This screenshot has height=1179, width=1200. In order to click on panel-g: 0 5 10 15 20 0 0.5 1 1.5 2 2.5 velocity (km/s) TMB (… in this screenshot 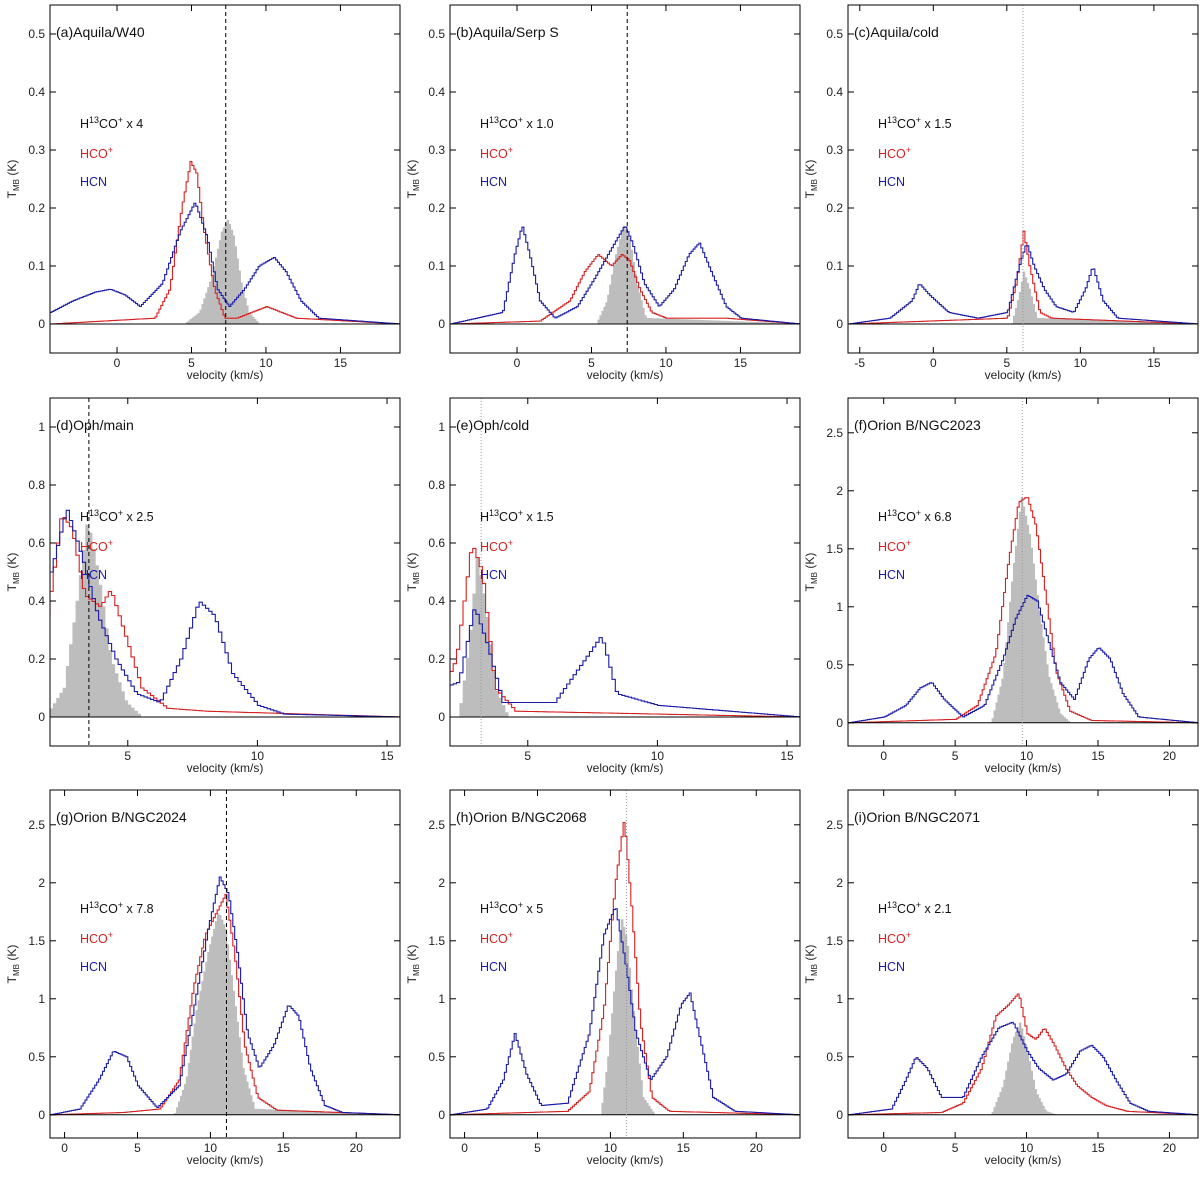, I will do `click(203, 978)`.